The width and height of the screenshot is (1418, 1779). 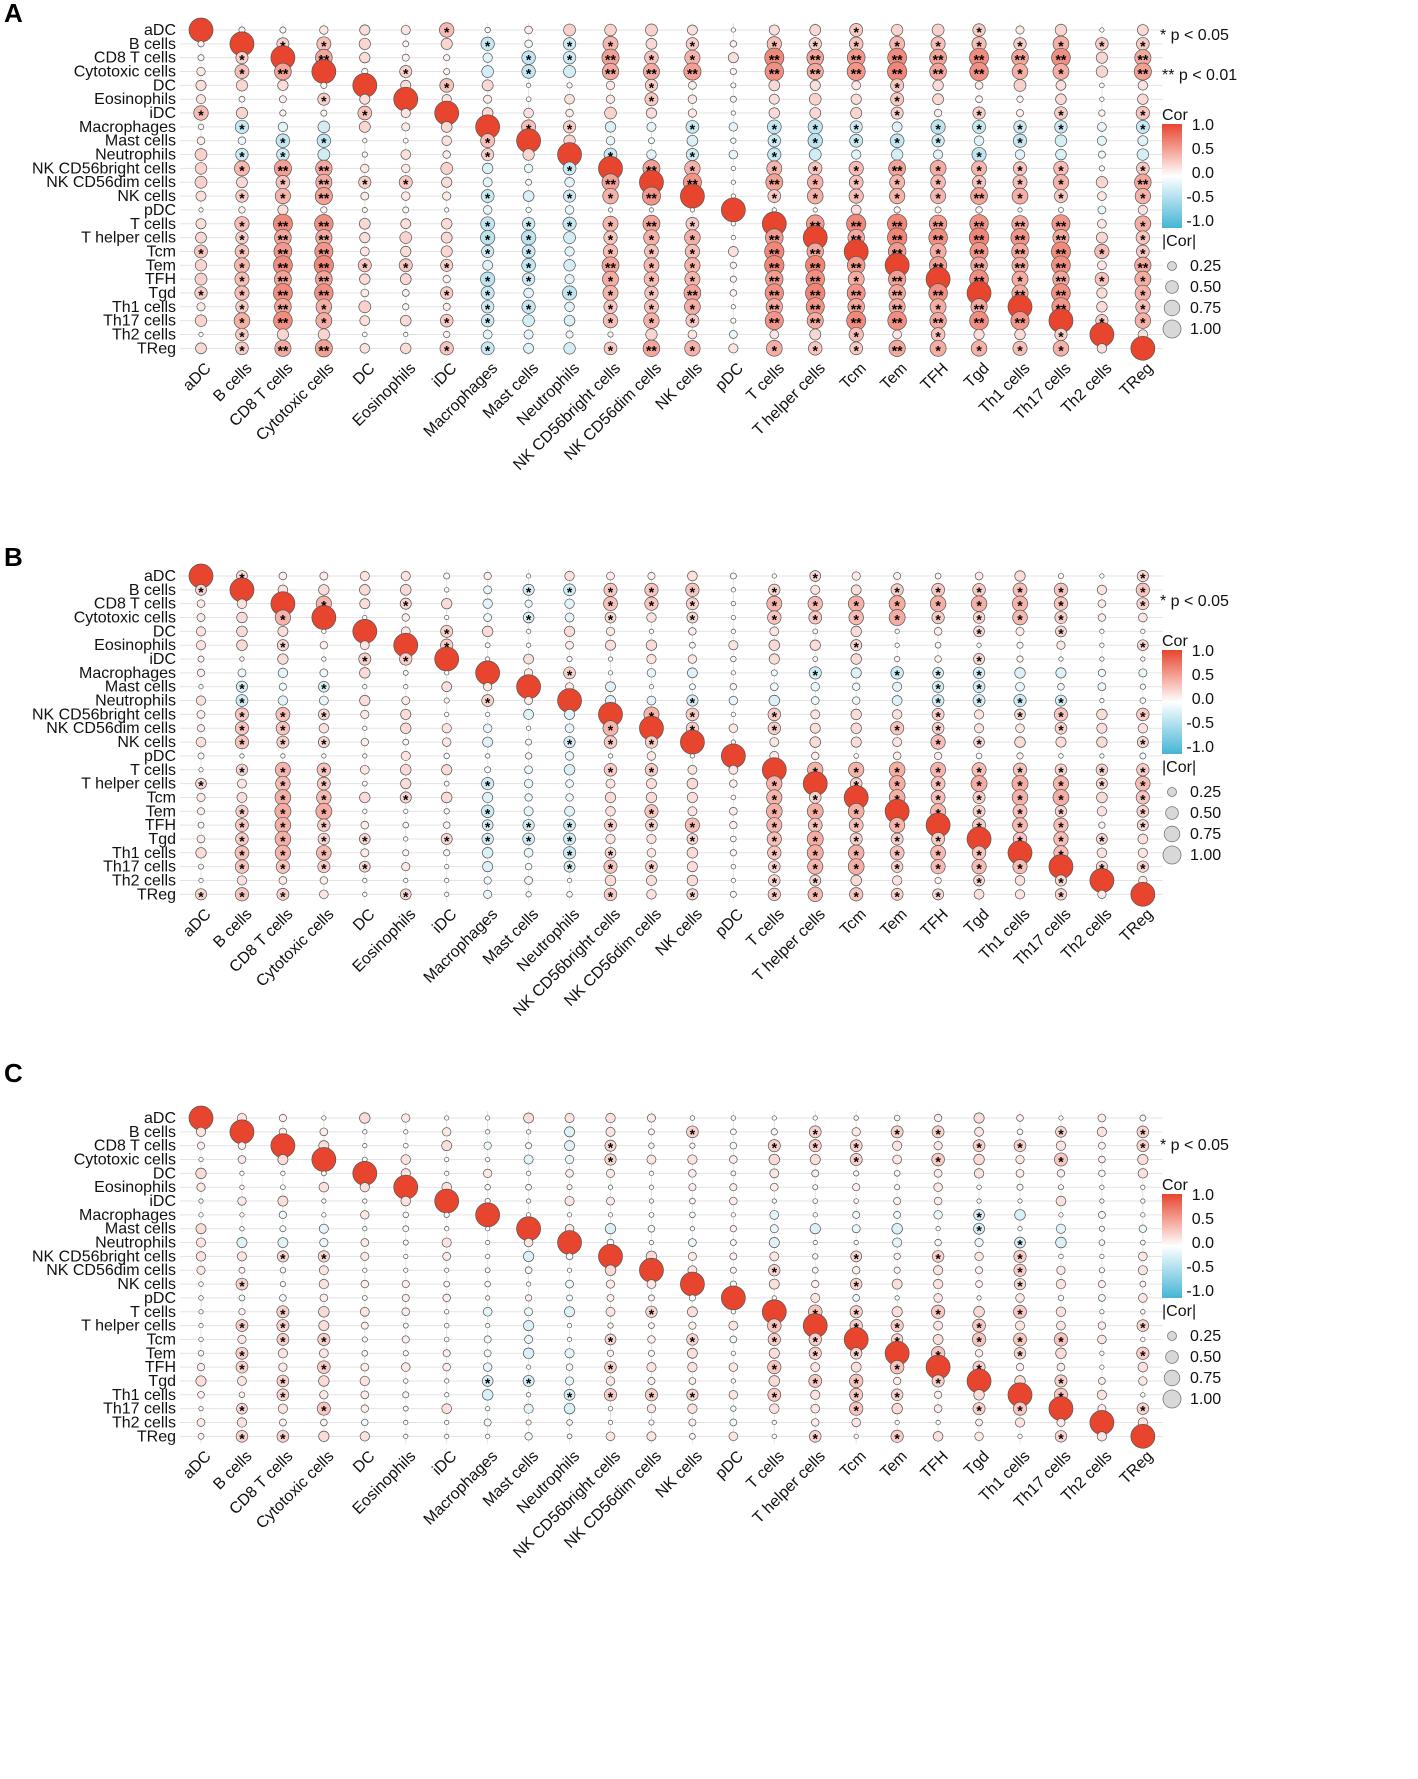 What do you see at coordinates (111, 1270) in the screenshot?
I see `row-label: NK CD56dim cells` at bounding box center [111, 1270].